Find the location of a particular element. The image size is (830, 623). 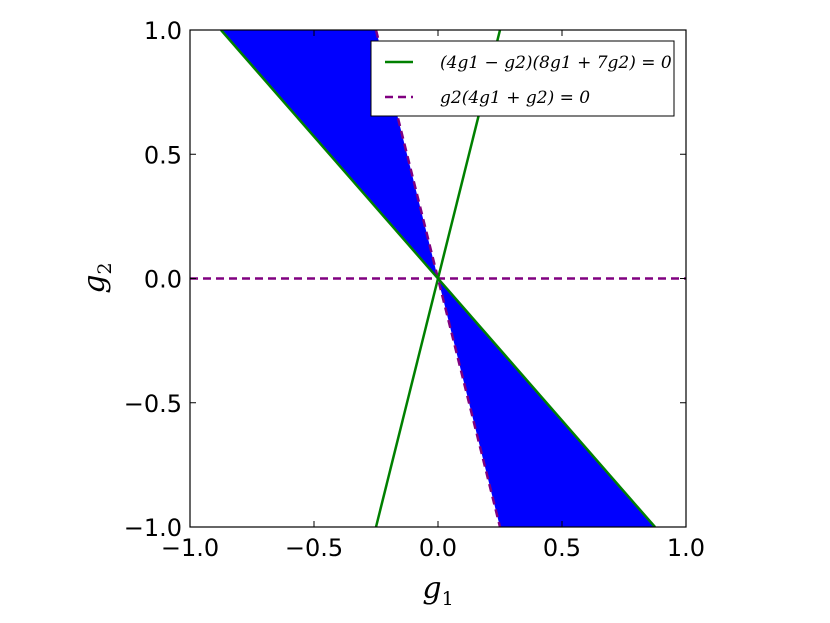

x-tick-label: 0.0 is located at coordinates (438, 548).